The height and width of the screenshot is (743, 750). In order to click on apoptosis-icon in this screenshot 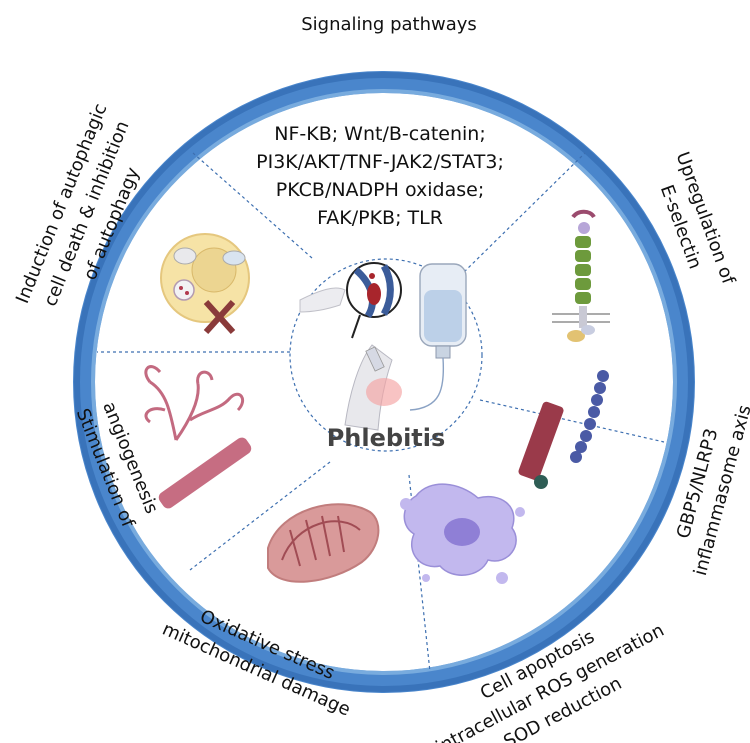, I will do `click(462, 533)`.